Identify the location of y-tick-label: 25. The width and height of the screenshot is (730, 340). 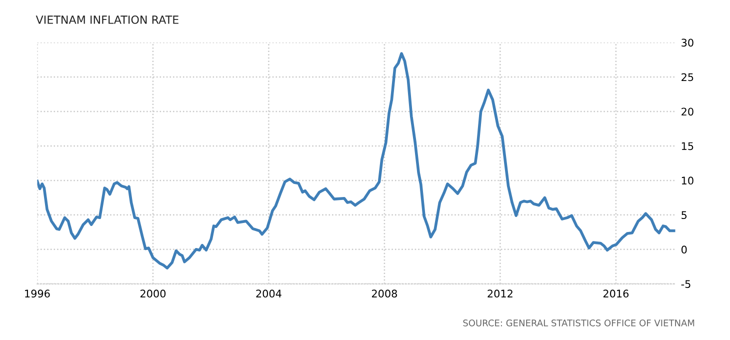
(688, 77).